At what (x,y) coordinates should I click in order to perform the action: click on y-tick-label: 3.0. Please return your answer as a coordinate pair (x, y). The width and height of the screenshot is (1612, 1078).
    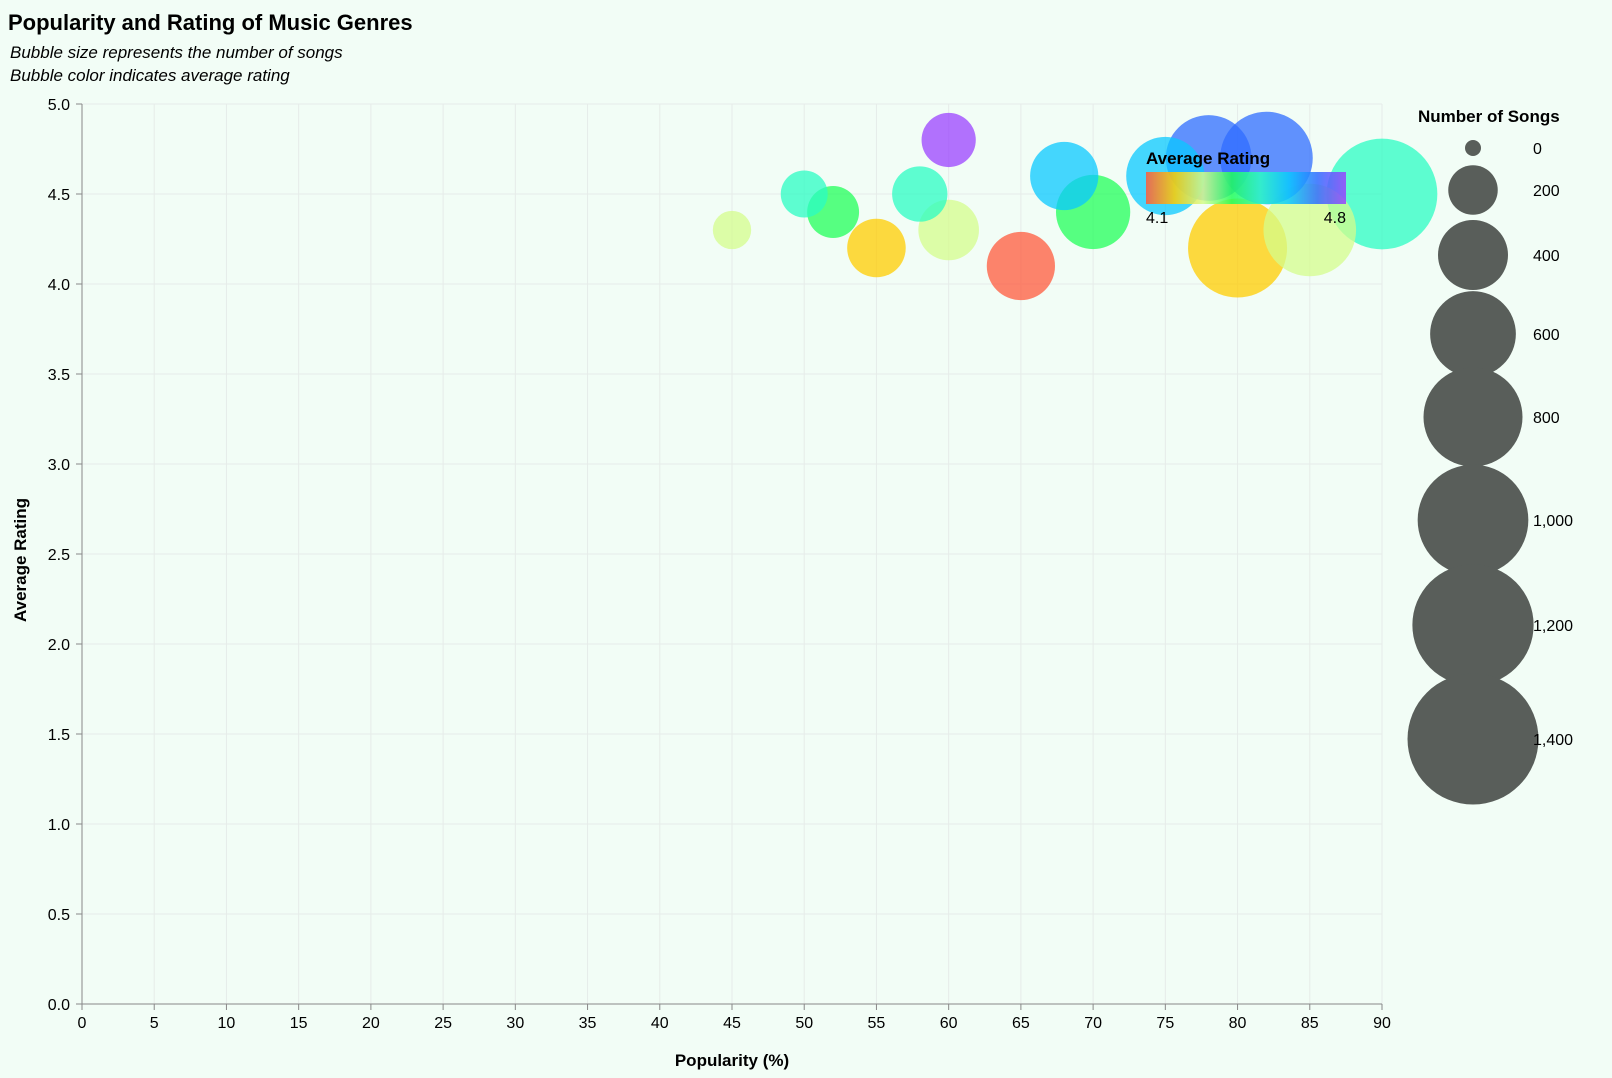
    Looking at the image, I should click on (59, 465).